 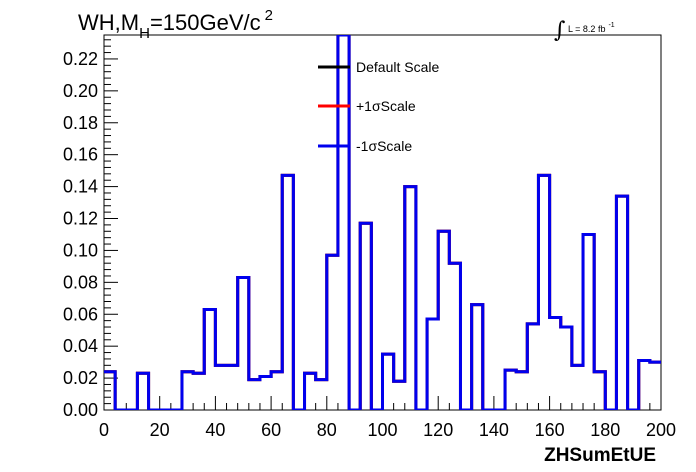 I want to click on lumi-label: L = 8.2 fb -1, so click(x=591, y=28).